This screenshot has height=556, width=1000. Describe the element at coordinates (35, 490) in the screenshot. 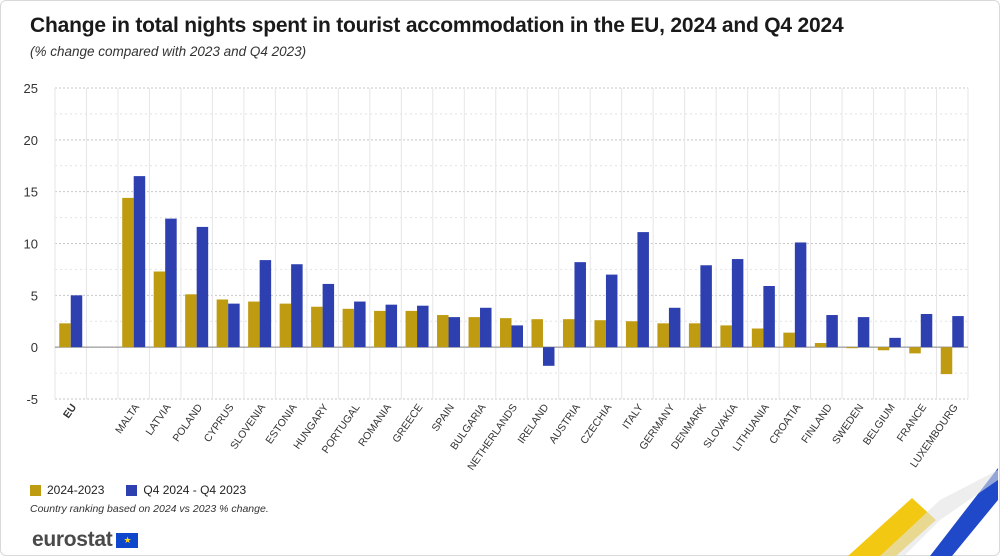

I see `legend-swatch-series-a` at that location.